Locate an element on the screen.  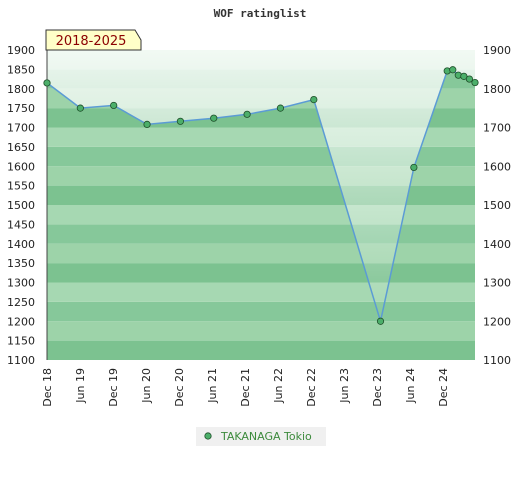
y-axis-right: 1100 1200 1300 1400 1500 1600 1700 1800 1900 is located at coordinates (497, 205).